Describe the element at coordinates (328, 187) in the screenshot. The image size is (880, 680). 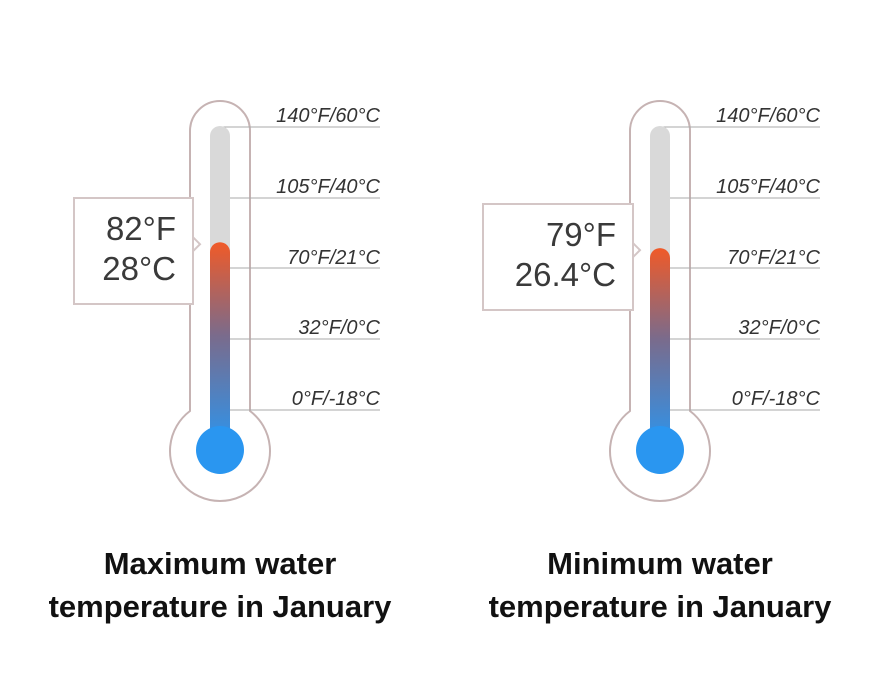
I see `max-scale-label: 105°F/40°C` at that location.